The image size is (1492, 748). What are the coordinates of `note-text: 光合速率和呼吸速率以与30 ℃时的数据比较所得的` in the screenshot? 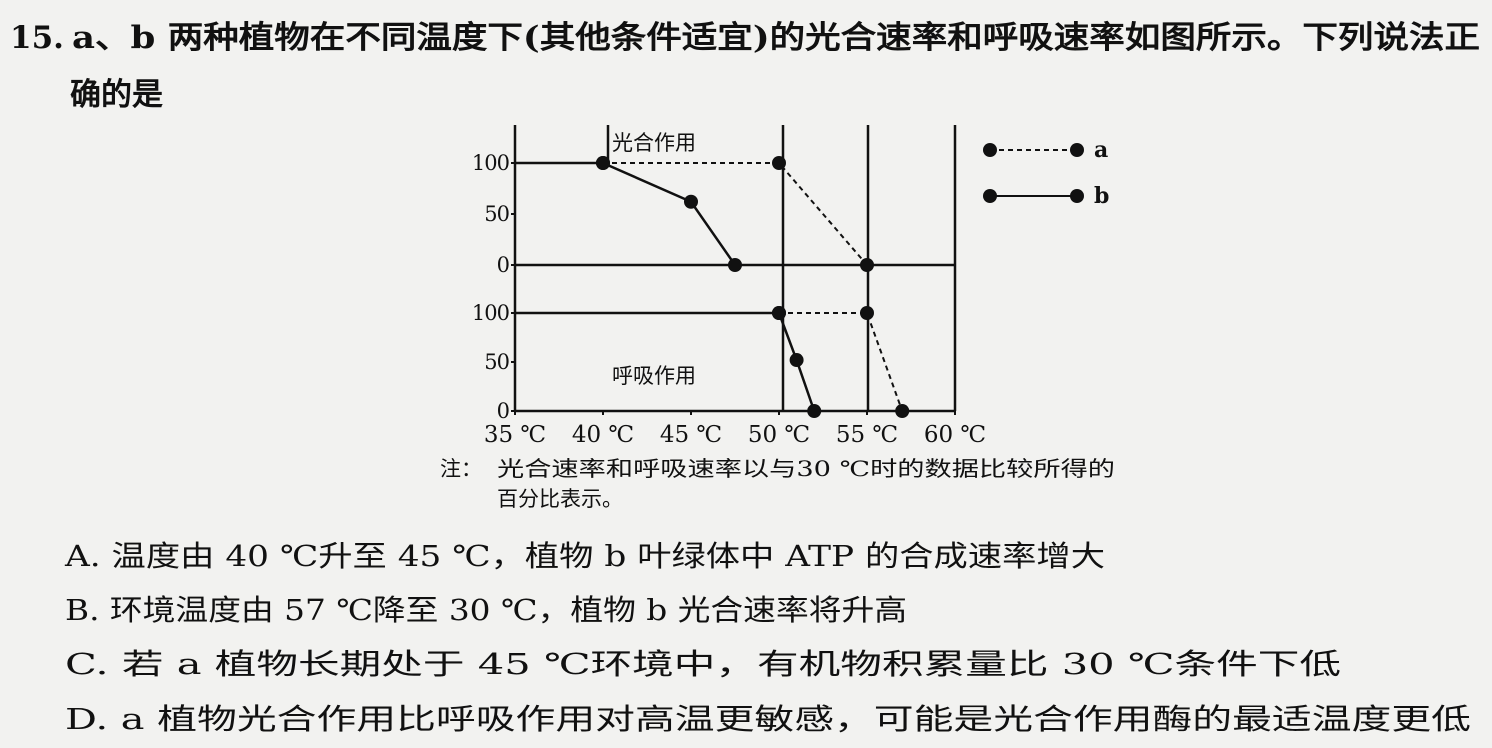 It's located at (806, 469).